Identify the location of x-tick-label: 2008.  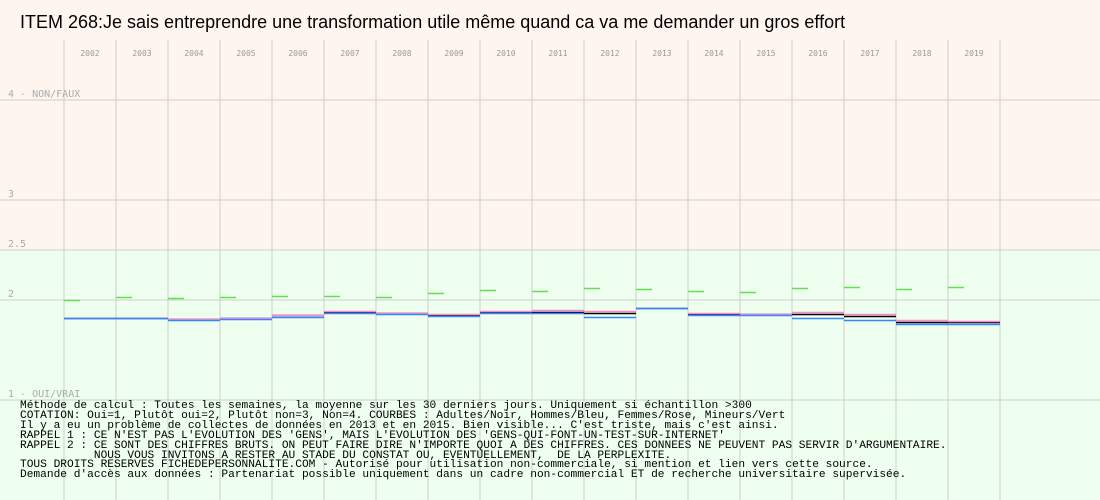
(401, 53).